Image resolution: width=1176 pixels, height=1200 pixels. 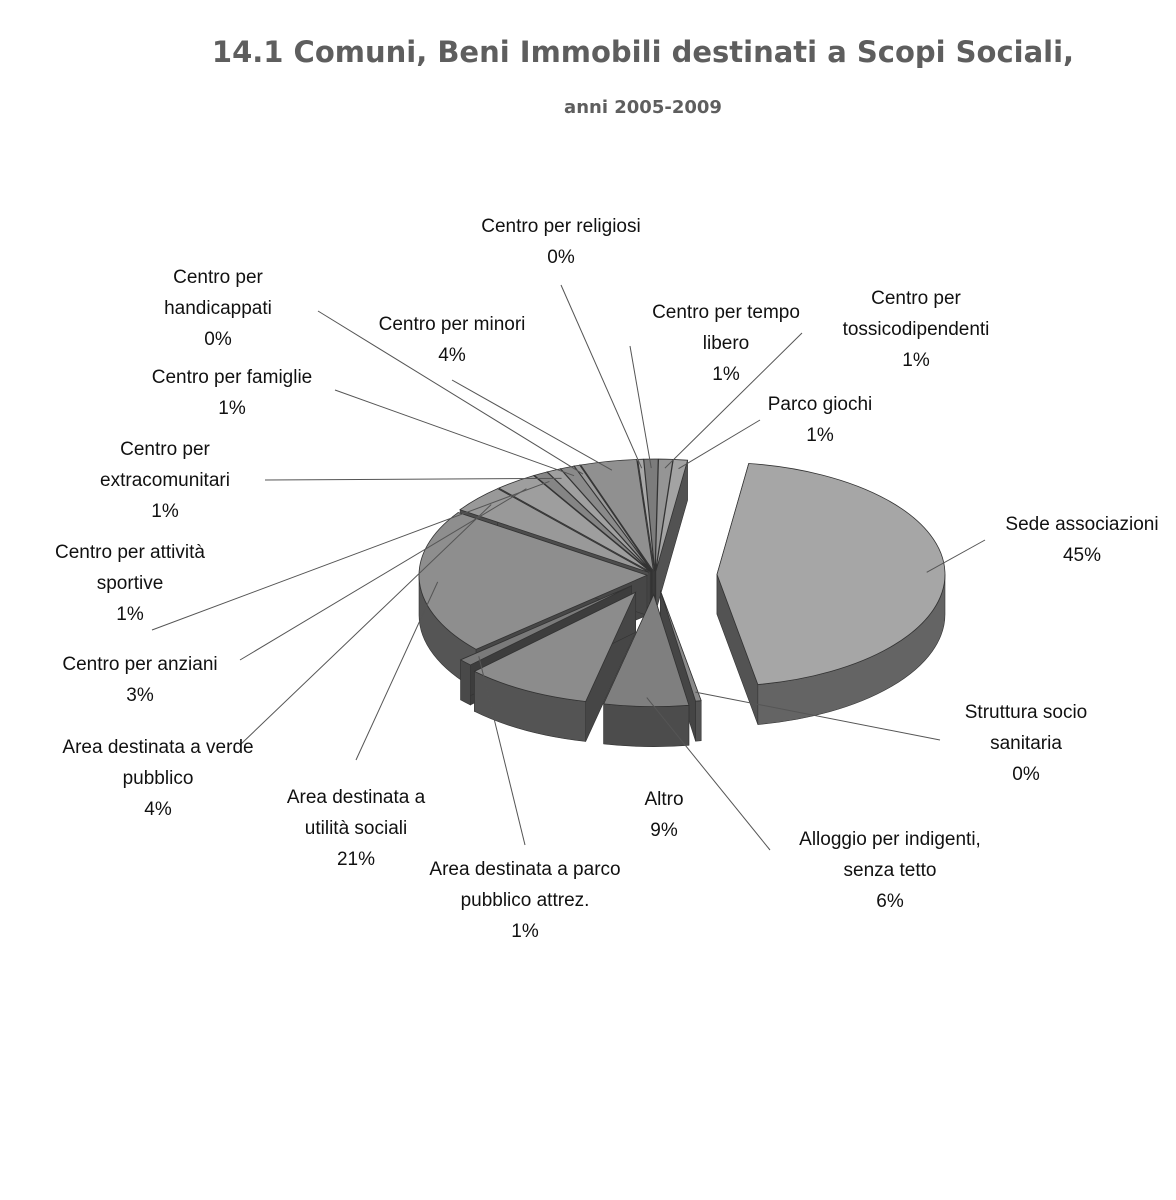 I want to click on slice-label: Centro per handicappati 0%, so click(x=218, y=308).